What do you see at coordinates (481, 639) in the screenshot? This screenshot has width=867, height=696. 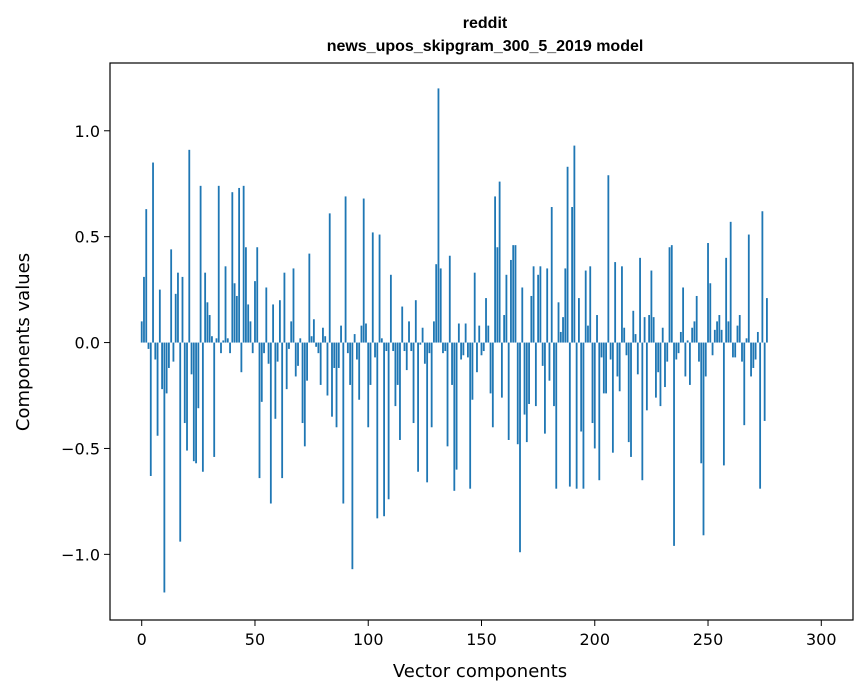 I see `x-tick-label: 150` at bounding box center [481, 639].